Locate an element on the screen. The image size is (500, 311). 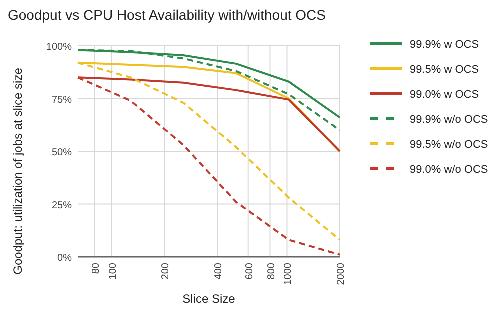
x-tick-label: 600 is located at coordinates (250, 271).